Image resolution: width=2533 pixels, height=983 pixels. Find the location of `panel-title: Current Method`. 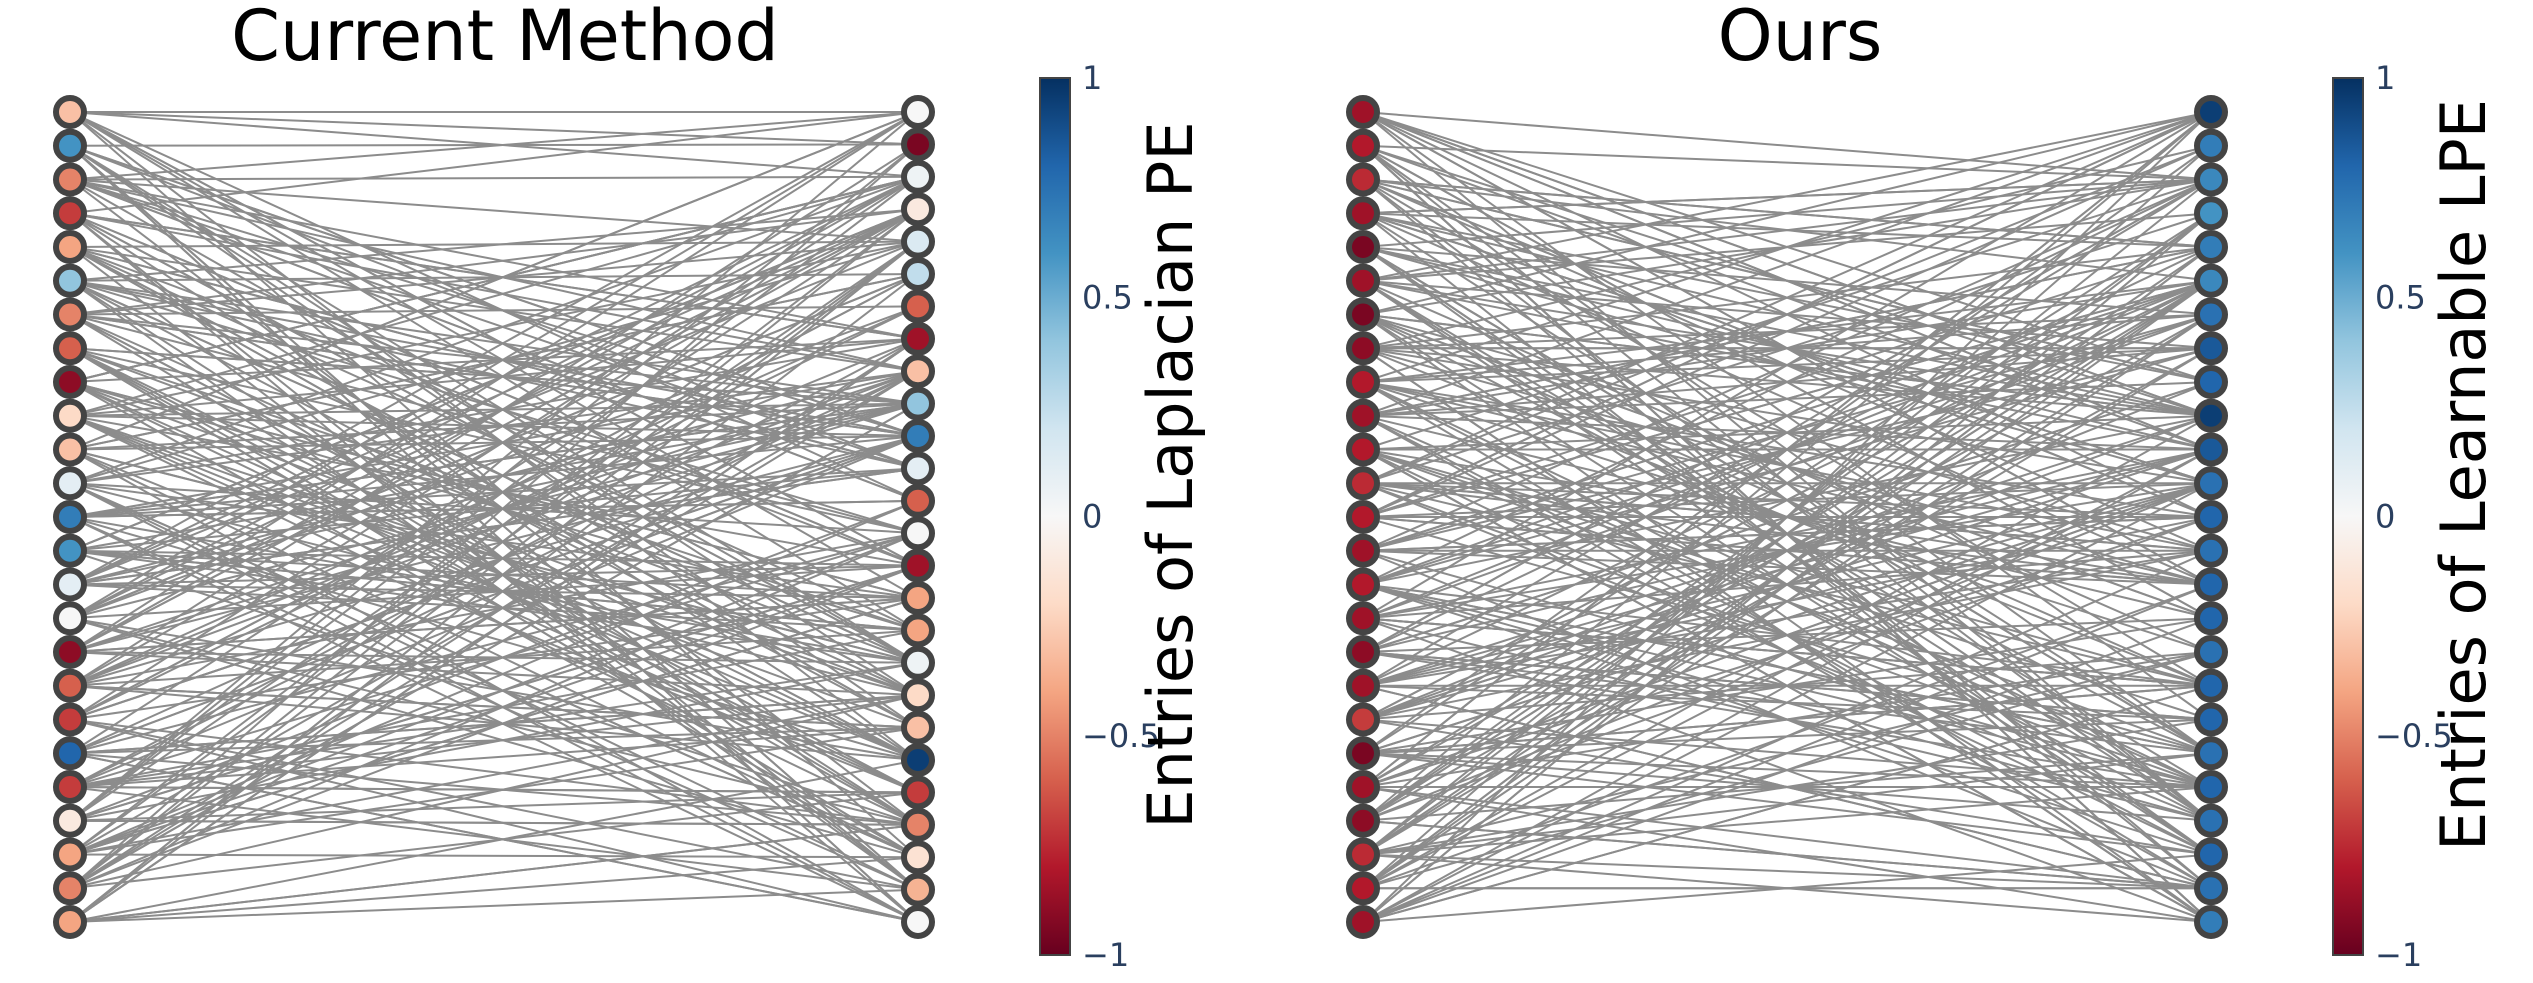

panel-title: Current Method is located at coordinates (505, 38).